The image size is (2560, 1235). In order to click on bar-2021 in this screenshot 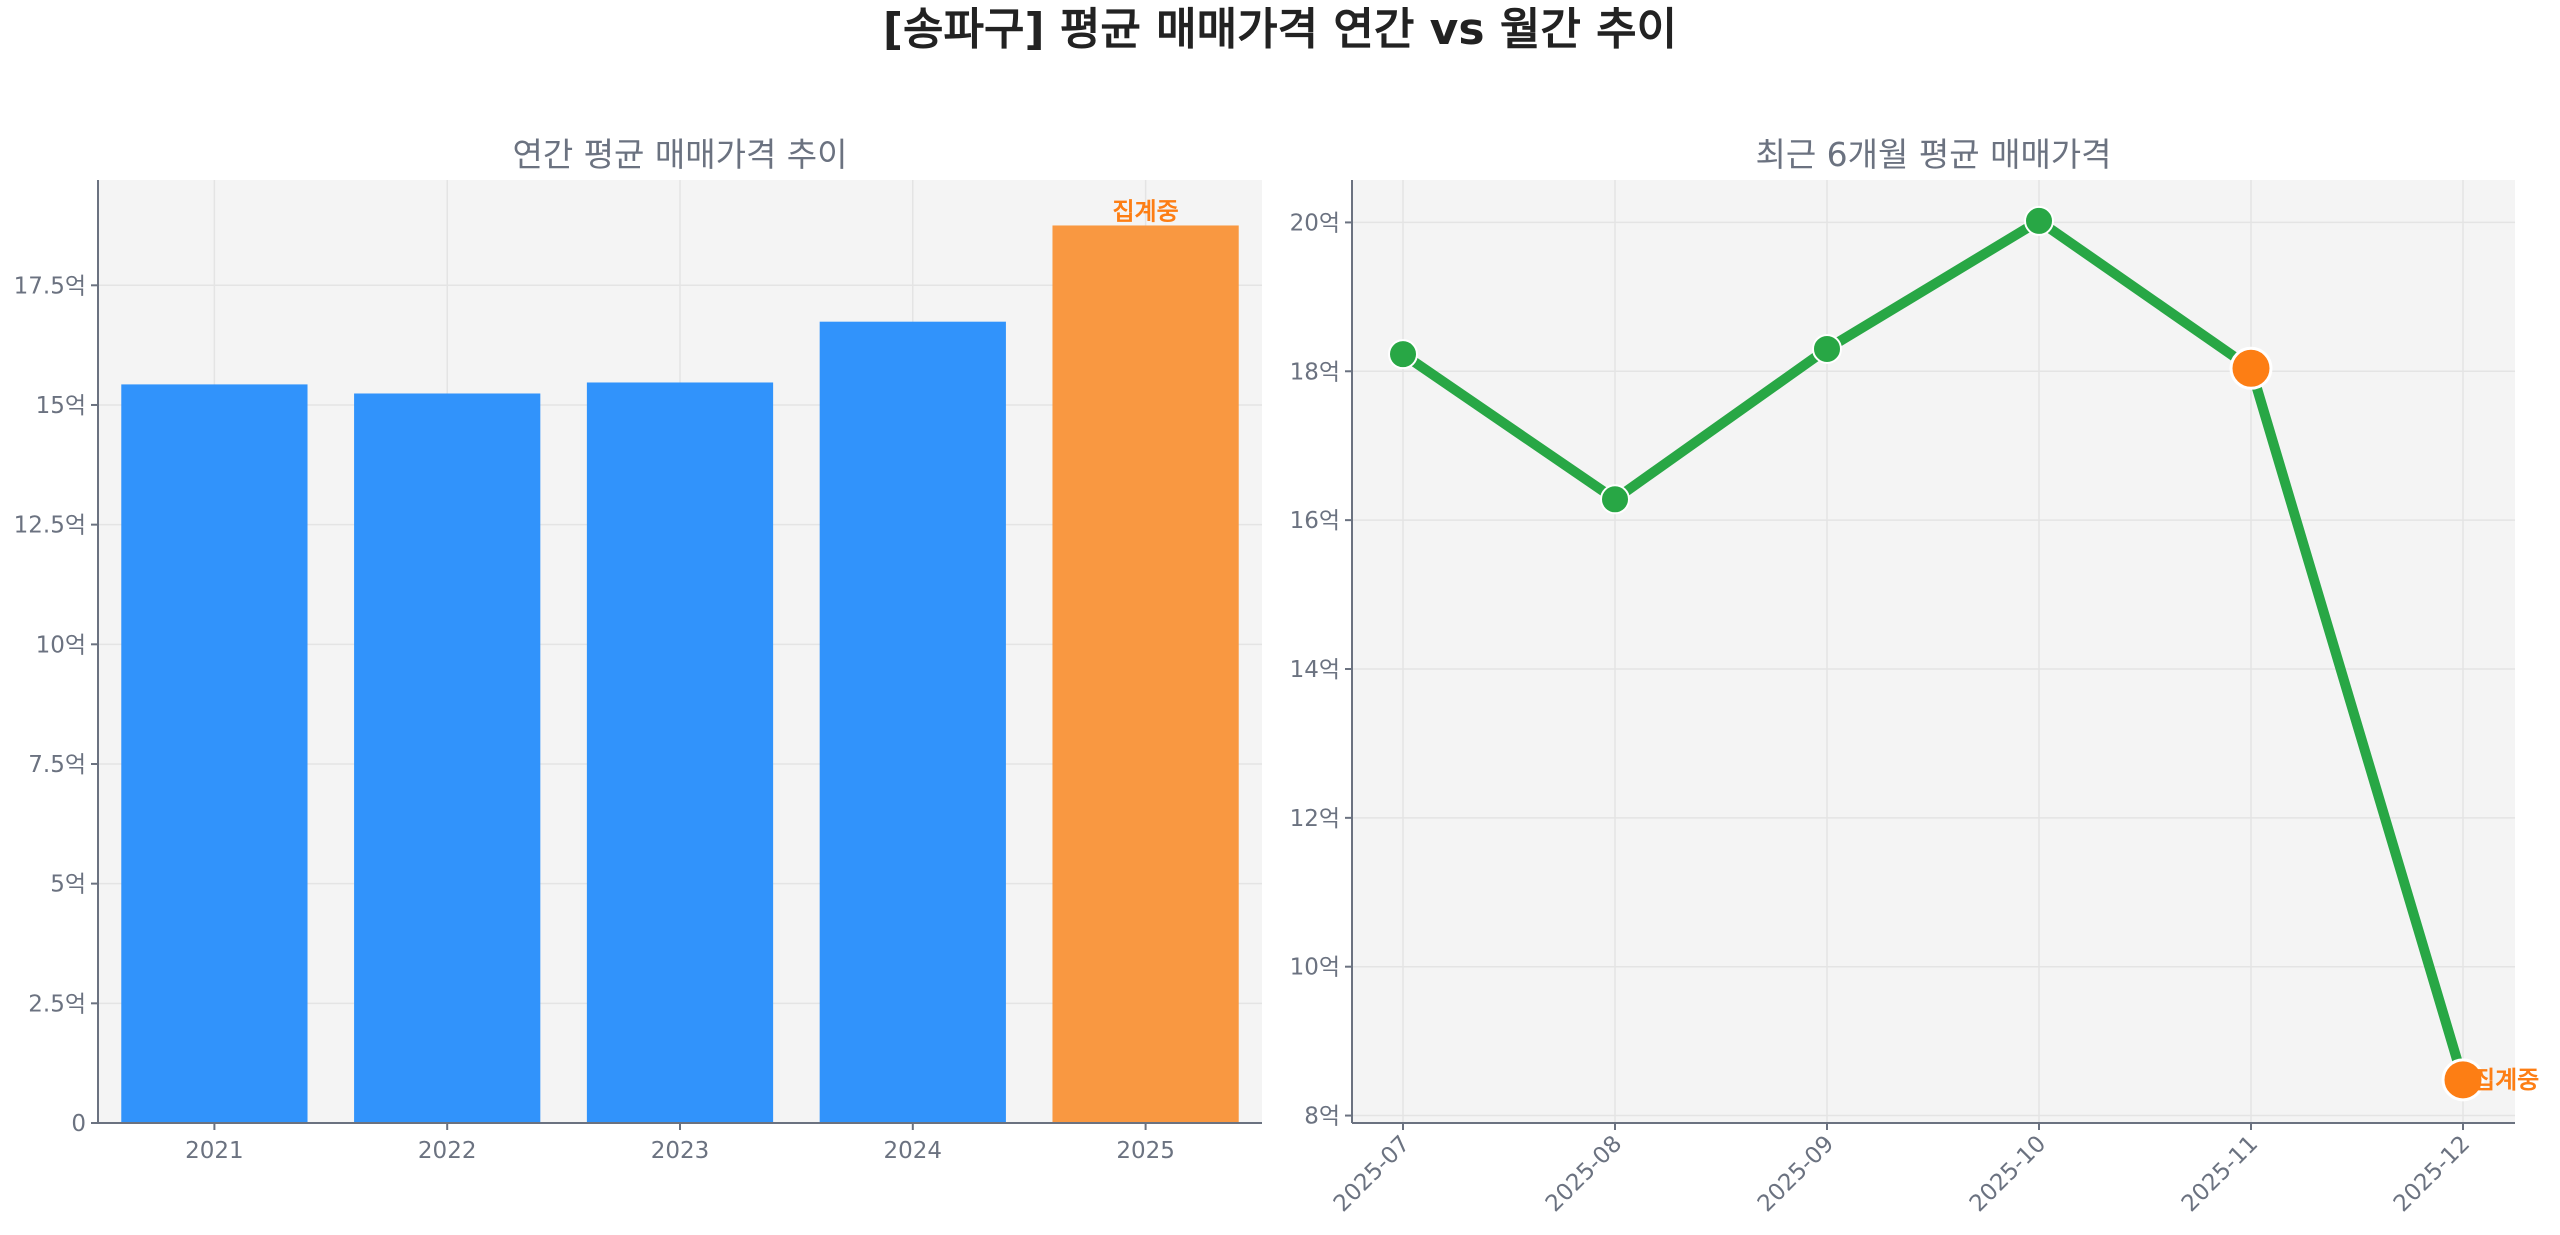, I will do `click(214, 753)`.